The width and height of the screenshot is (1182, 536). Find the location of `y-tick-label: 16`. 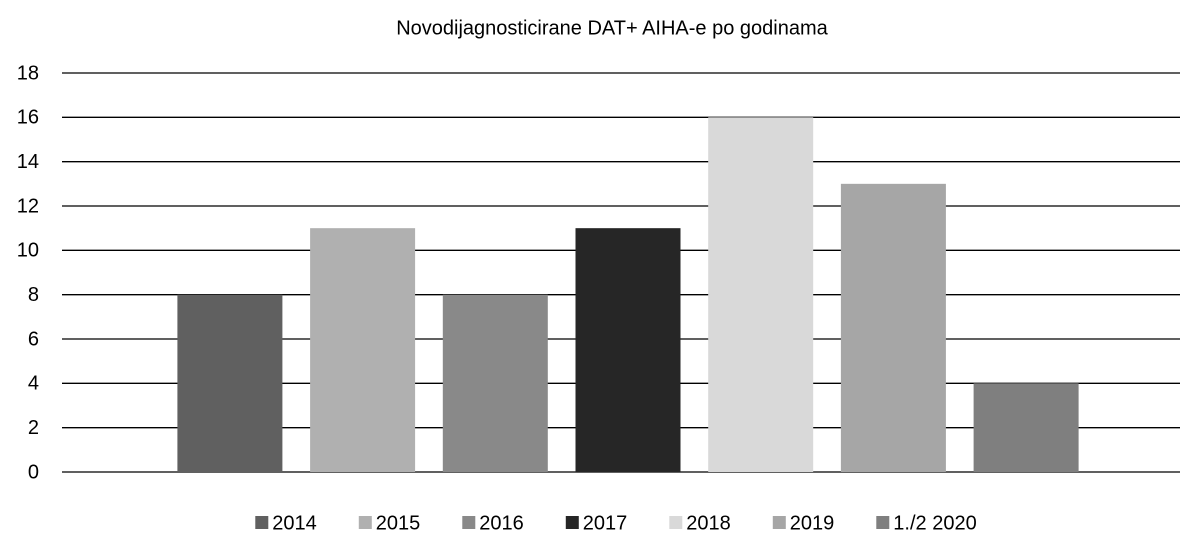

y-tick-label: 16 is located at coordinates (28, 118).